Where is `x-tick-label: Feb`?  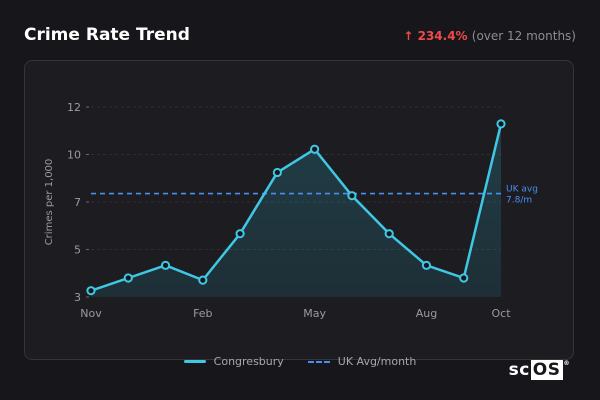 x-tick-label: Feb is located at coordinates (202, 313).